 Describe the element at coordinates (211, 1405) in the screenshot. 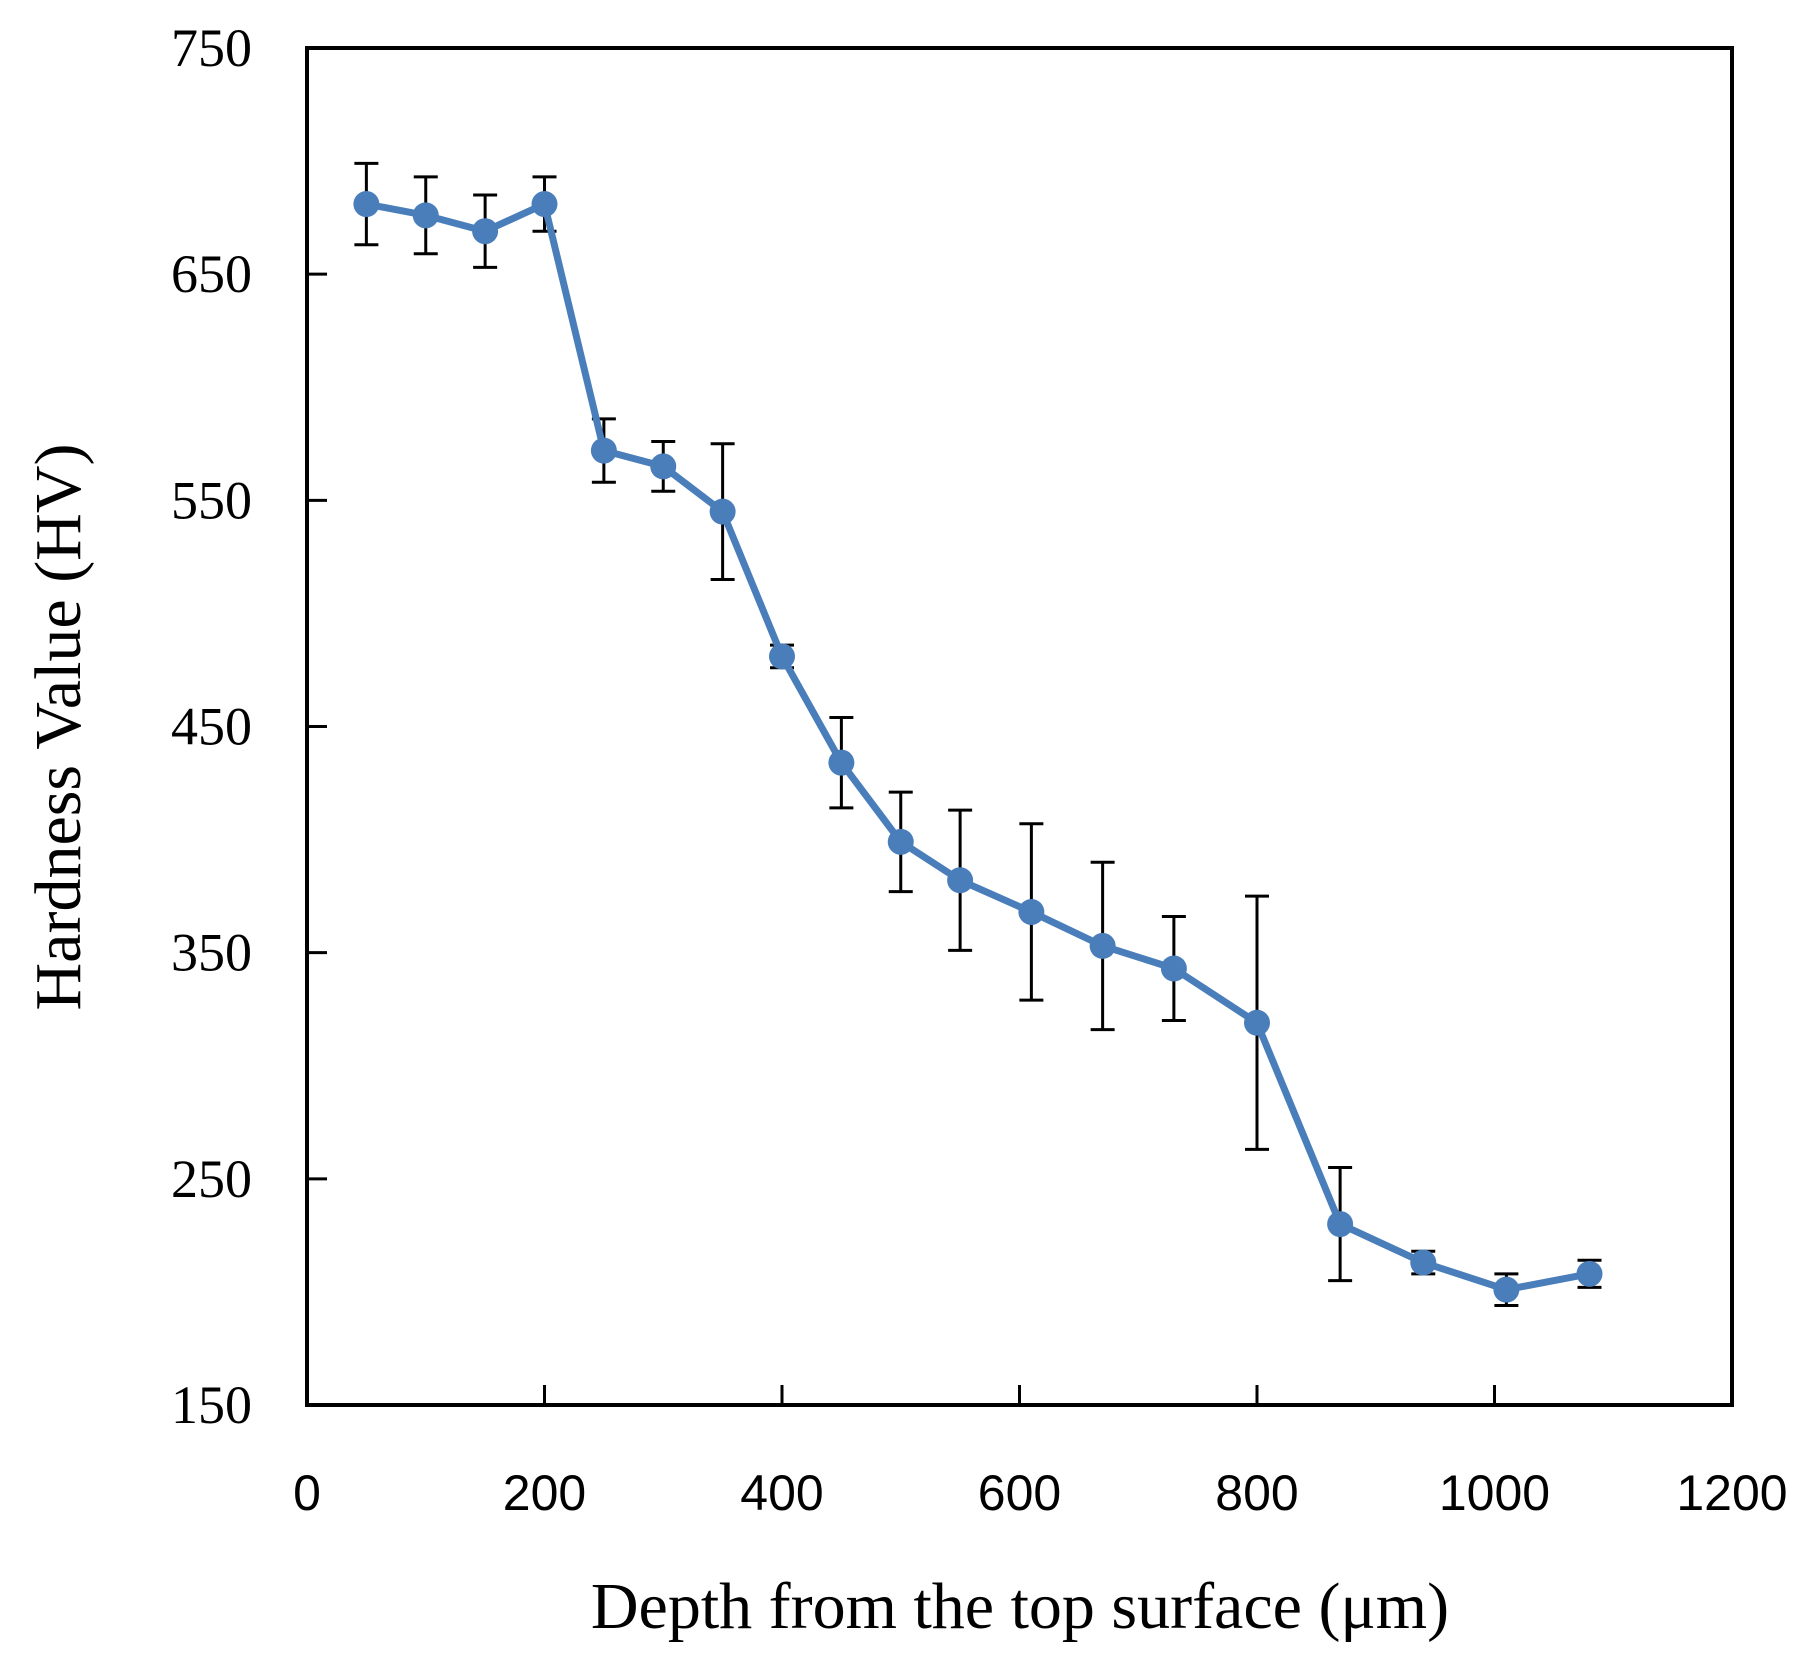

I see `y-tick-label: 150` at that location.